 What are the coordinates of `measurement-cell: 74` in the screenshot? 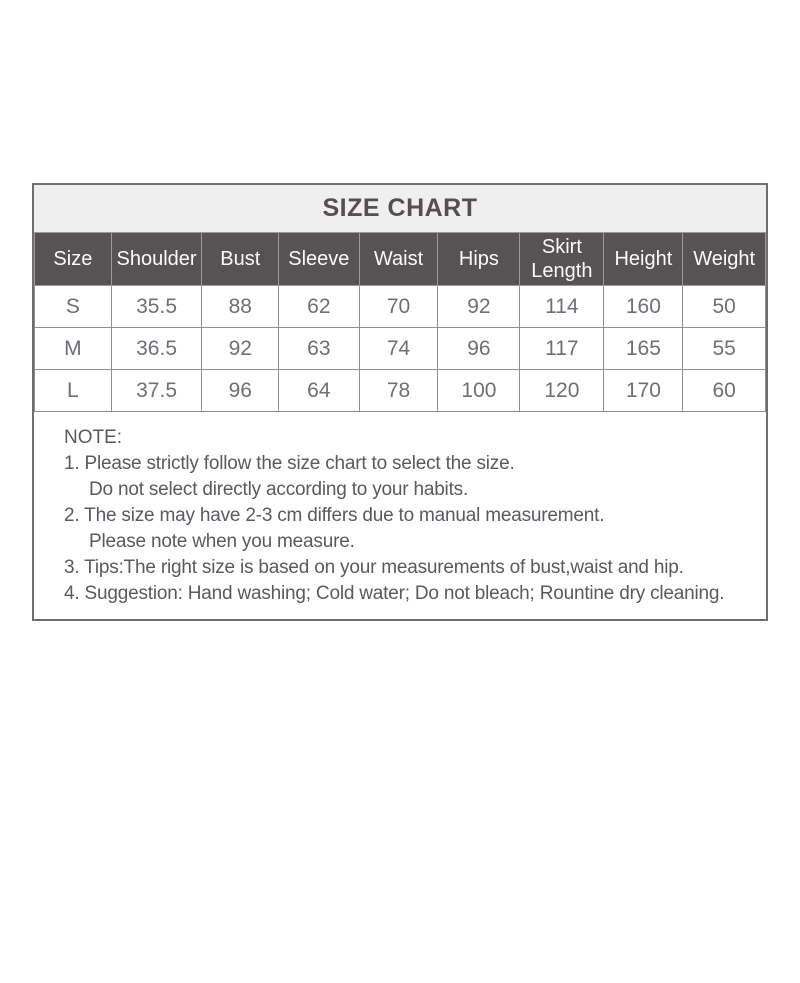 It's located at (398, 348).